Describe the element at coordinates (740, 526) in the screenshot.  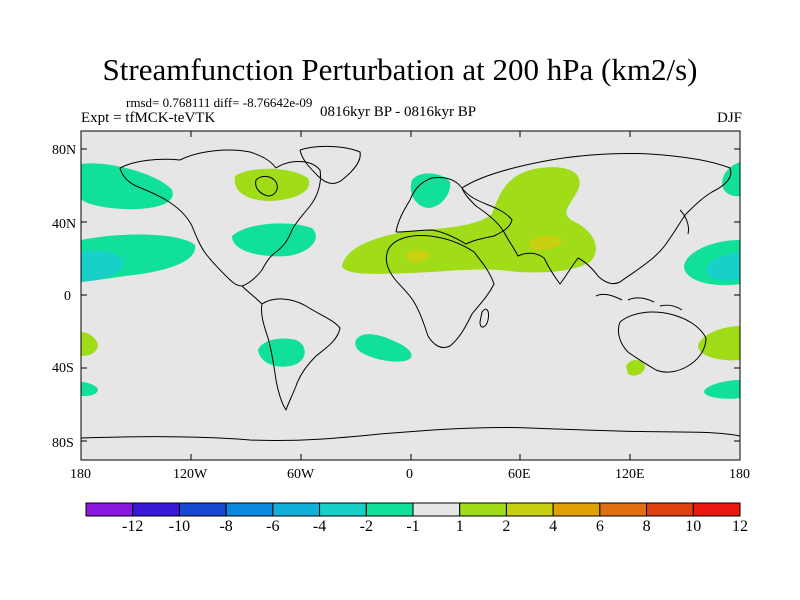
I see `colorbar-label-13: 12` at that location.